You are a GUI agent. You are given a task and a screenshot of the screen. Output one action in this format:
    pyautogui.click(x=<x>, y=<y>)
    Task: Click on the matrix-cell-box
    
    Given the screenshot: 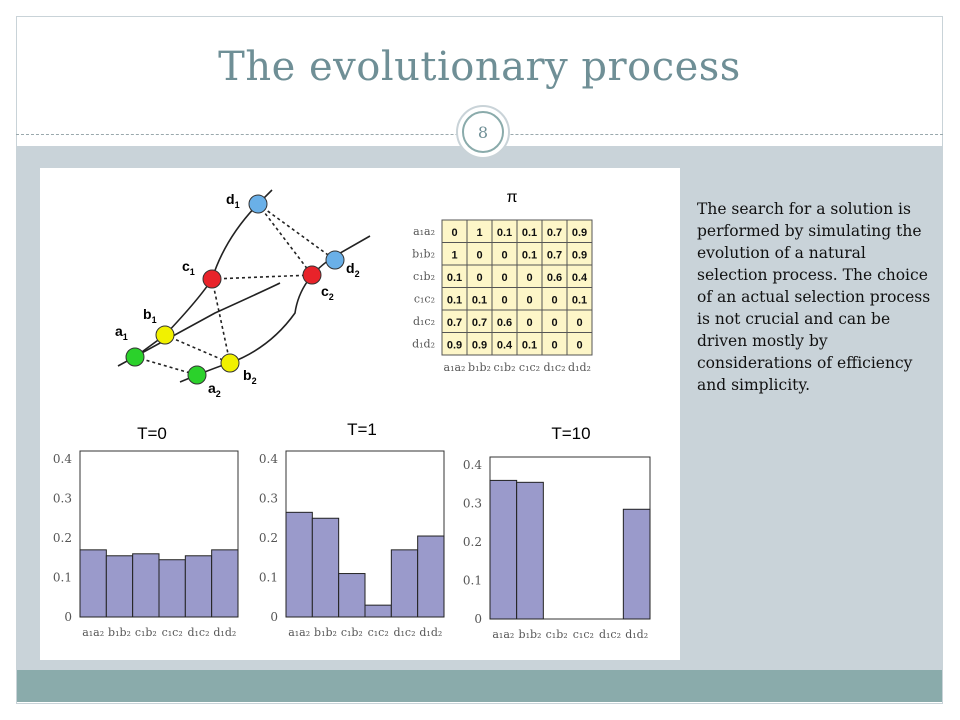 What is the action you would take?
    pyautogui.click(x=579, y=344)
    